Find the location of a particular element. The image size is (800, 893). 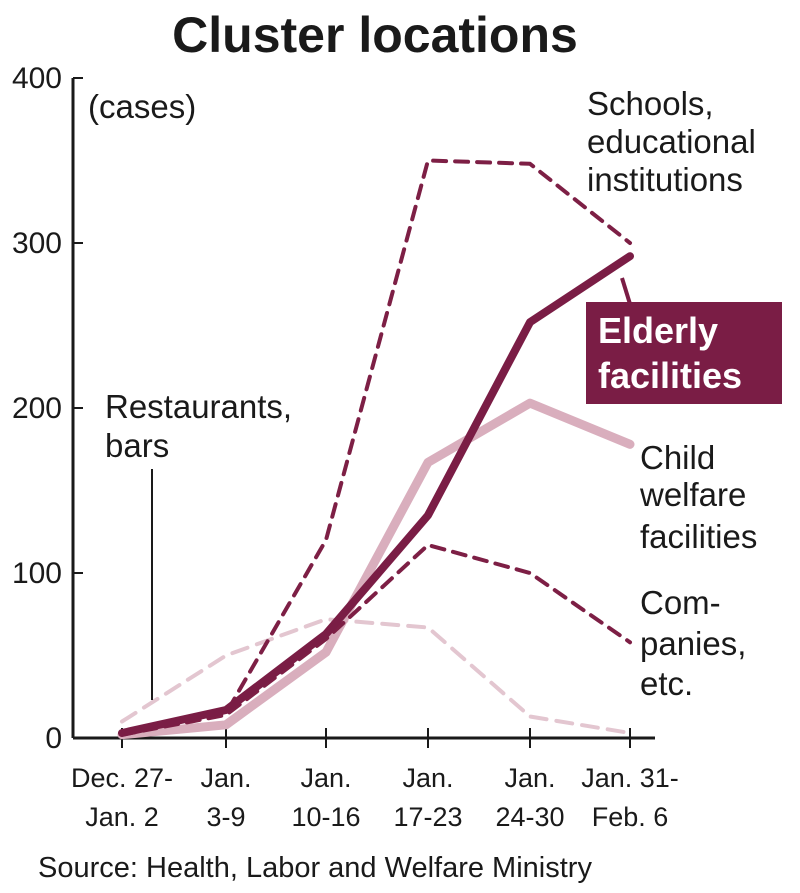

label-companies-line1: Com- is located at coordinates (680, 602).